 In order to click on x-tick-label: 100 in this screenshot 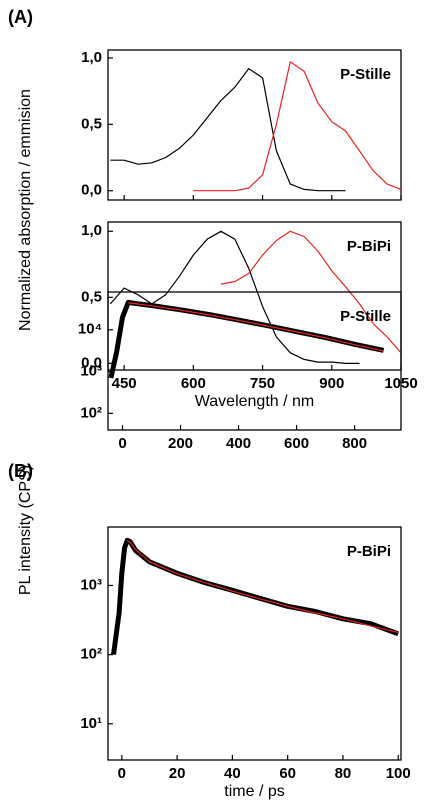, I will do `click(398, 773)`.